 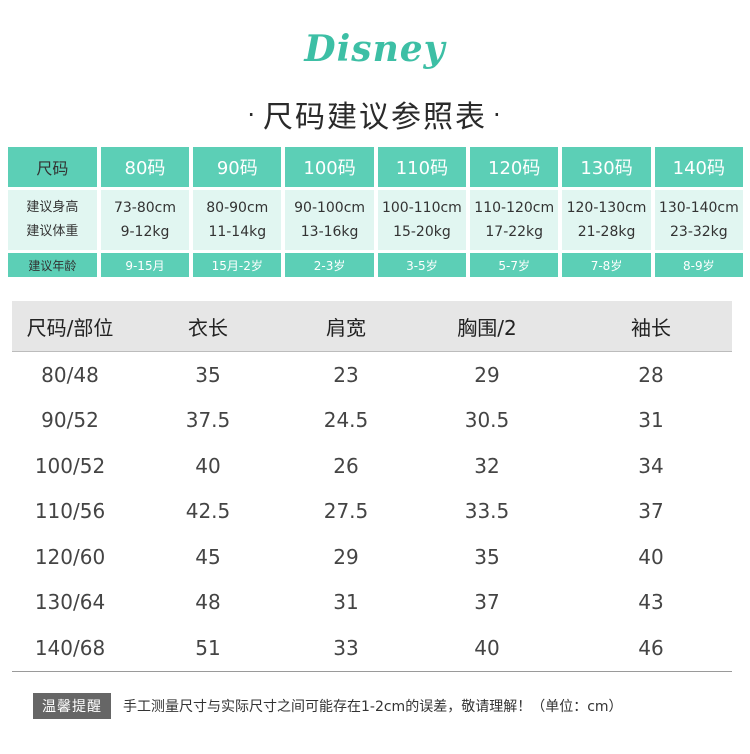 What do you see at coordinates (698, 265) in the screenshot?
I see `age-cell: 8-9岁` at bounding box center [698, 265].